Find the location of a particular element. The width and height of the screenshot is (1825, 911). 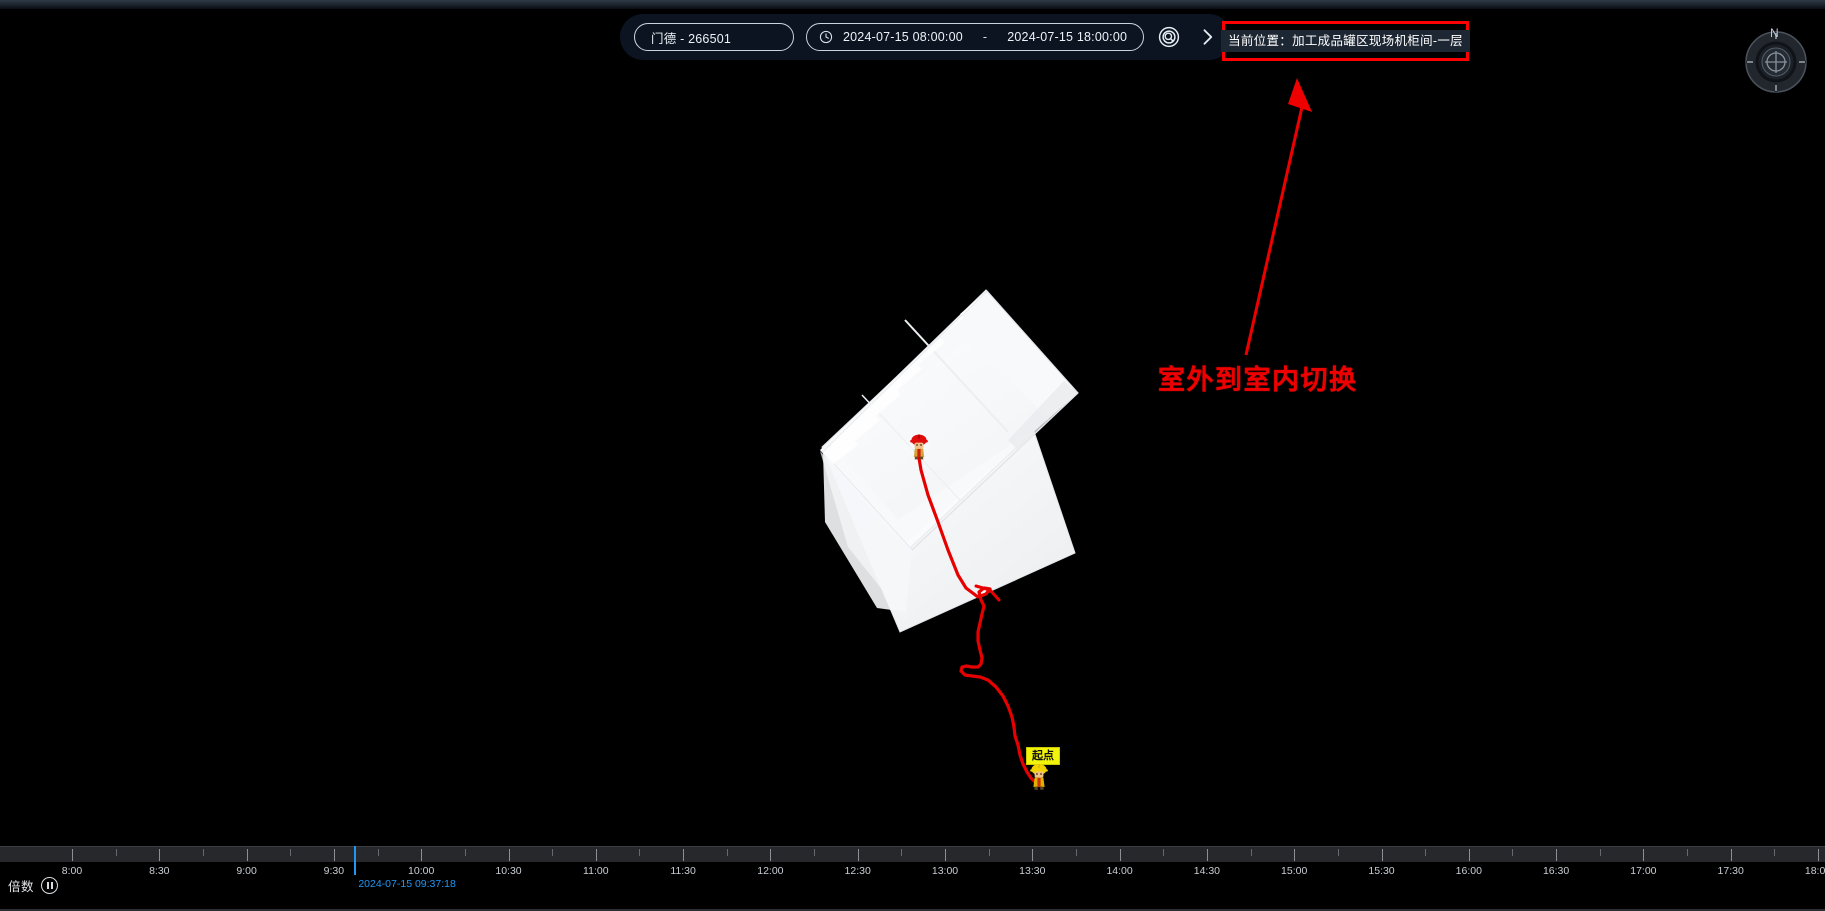

timeline-tick-label: 15:00 is located at coordinates (1294, 871).